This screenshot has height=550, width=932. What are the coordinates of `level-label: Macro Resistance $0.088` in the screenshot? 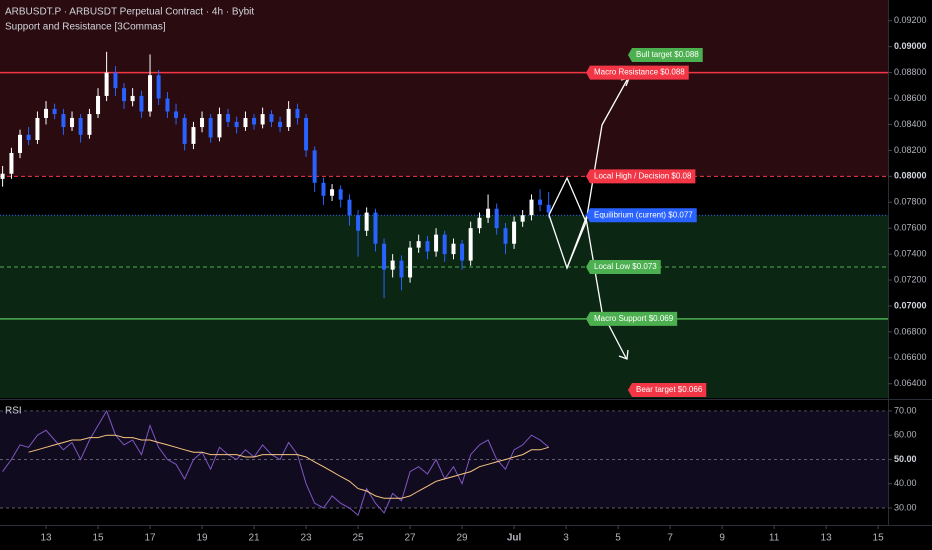 It's located at (639, 72).